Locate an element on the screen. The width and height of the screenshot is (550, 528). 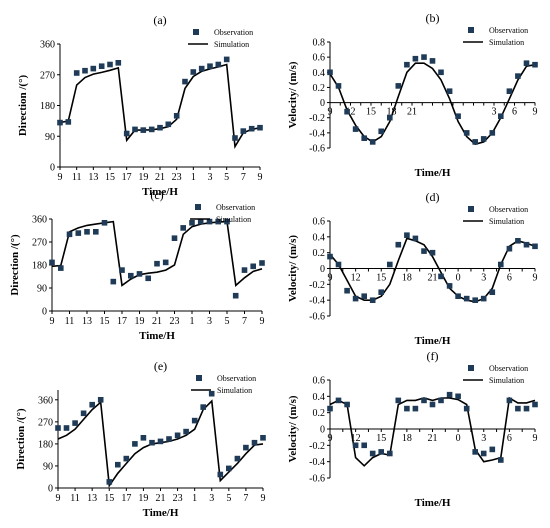
x-tick-label: 17 is located at coordinates (122, 321).